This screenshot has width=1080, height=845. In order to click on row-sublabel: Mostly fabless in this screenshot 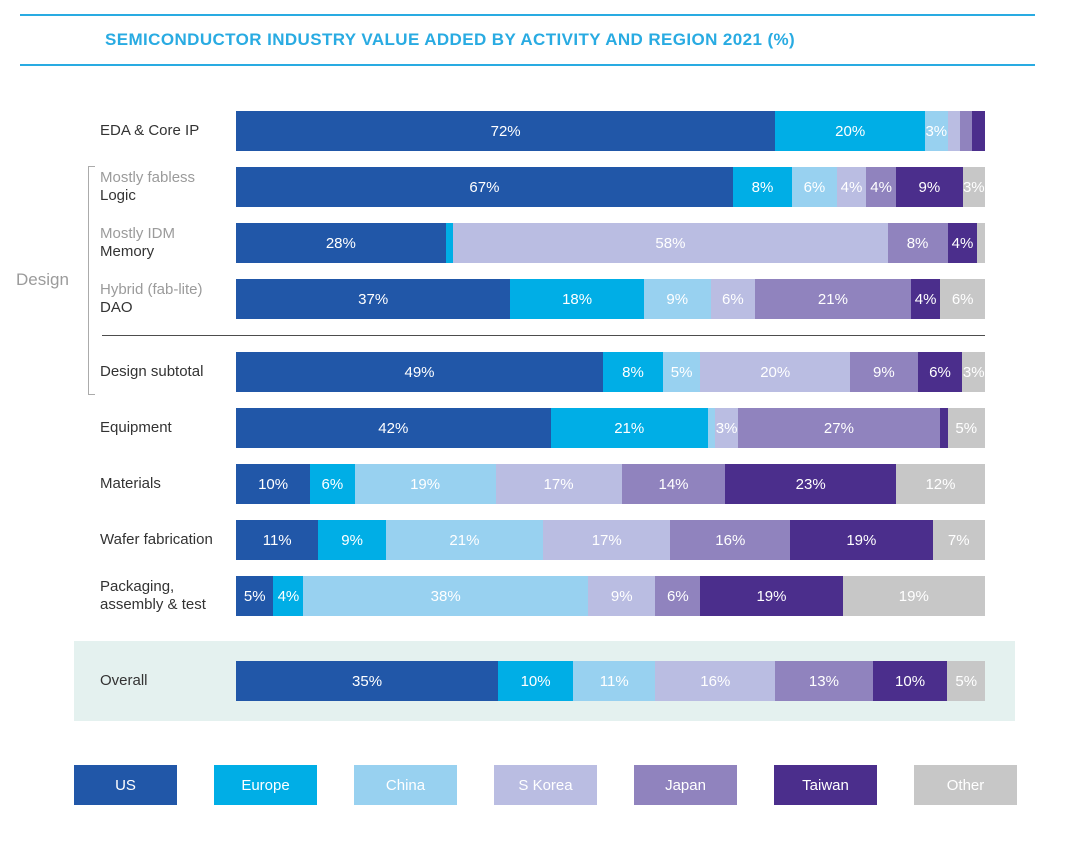, I will do `click(148, 177)`.